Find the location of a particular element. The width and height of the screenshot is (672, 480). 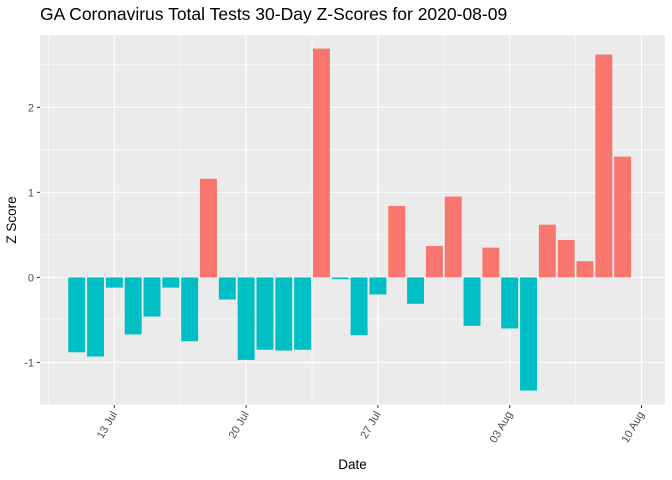

y-axis: -1 0 1 2 is located at coordinates (32, 235).